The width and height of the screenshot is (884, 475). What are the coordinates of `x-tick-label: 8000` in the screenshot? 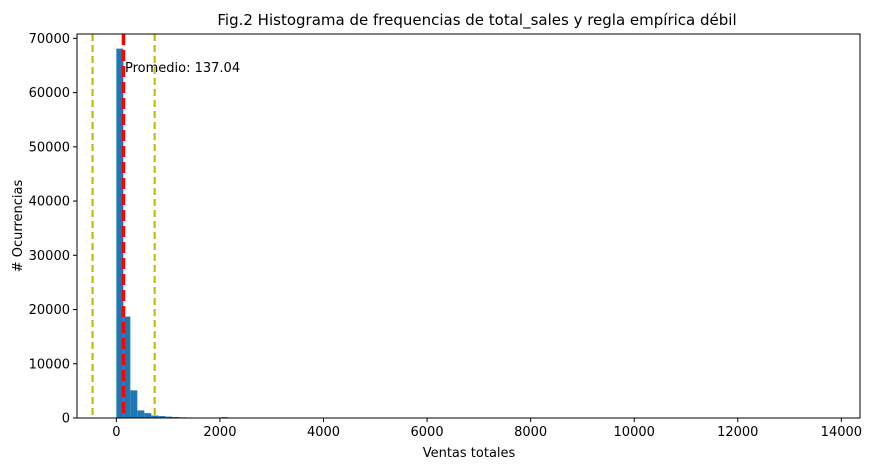 It's located at (530, 432).